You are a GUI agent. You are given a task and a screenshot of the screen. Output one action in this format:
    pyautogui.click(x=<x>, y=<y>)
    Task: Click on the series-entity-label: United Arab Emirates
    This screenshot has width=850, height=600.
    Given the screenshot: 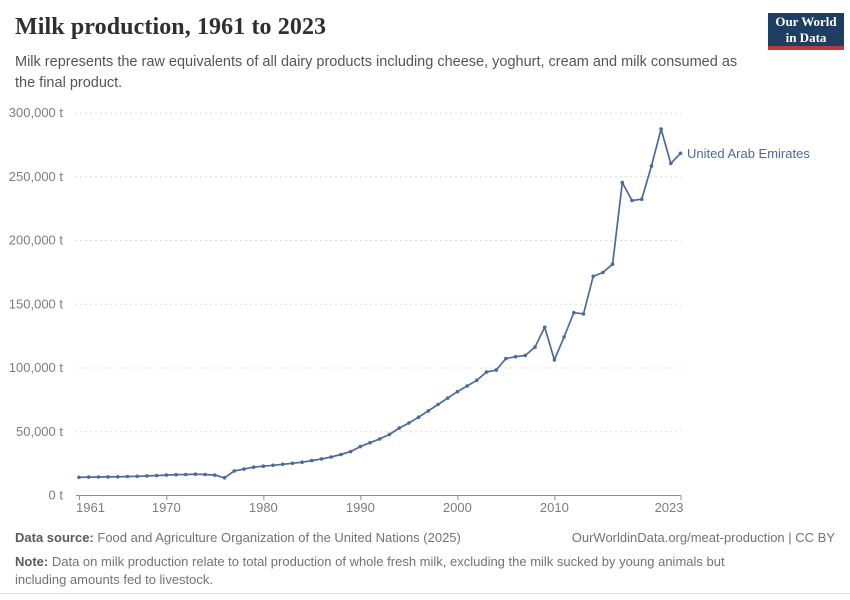 What is the action you would take?
    pyautogui.click(x=748, y=153)
    